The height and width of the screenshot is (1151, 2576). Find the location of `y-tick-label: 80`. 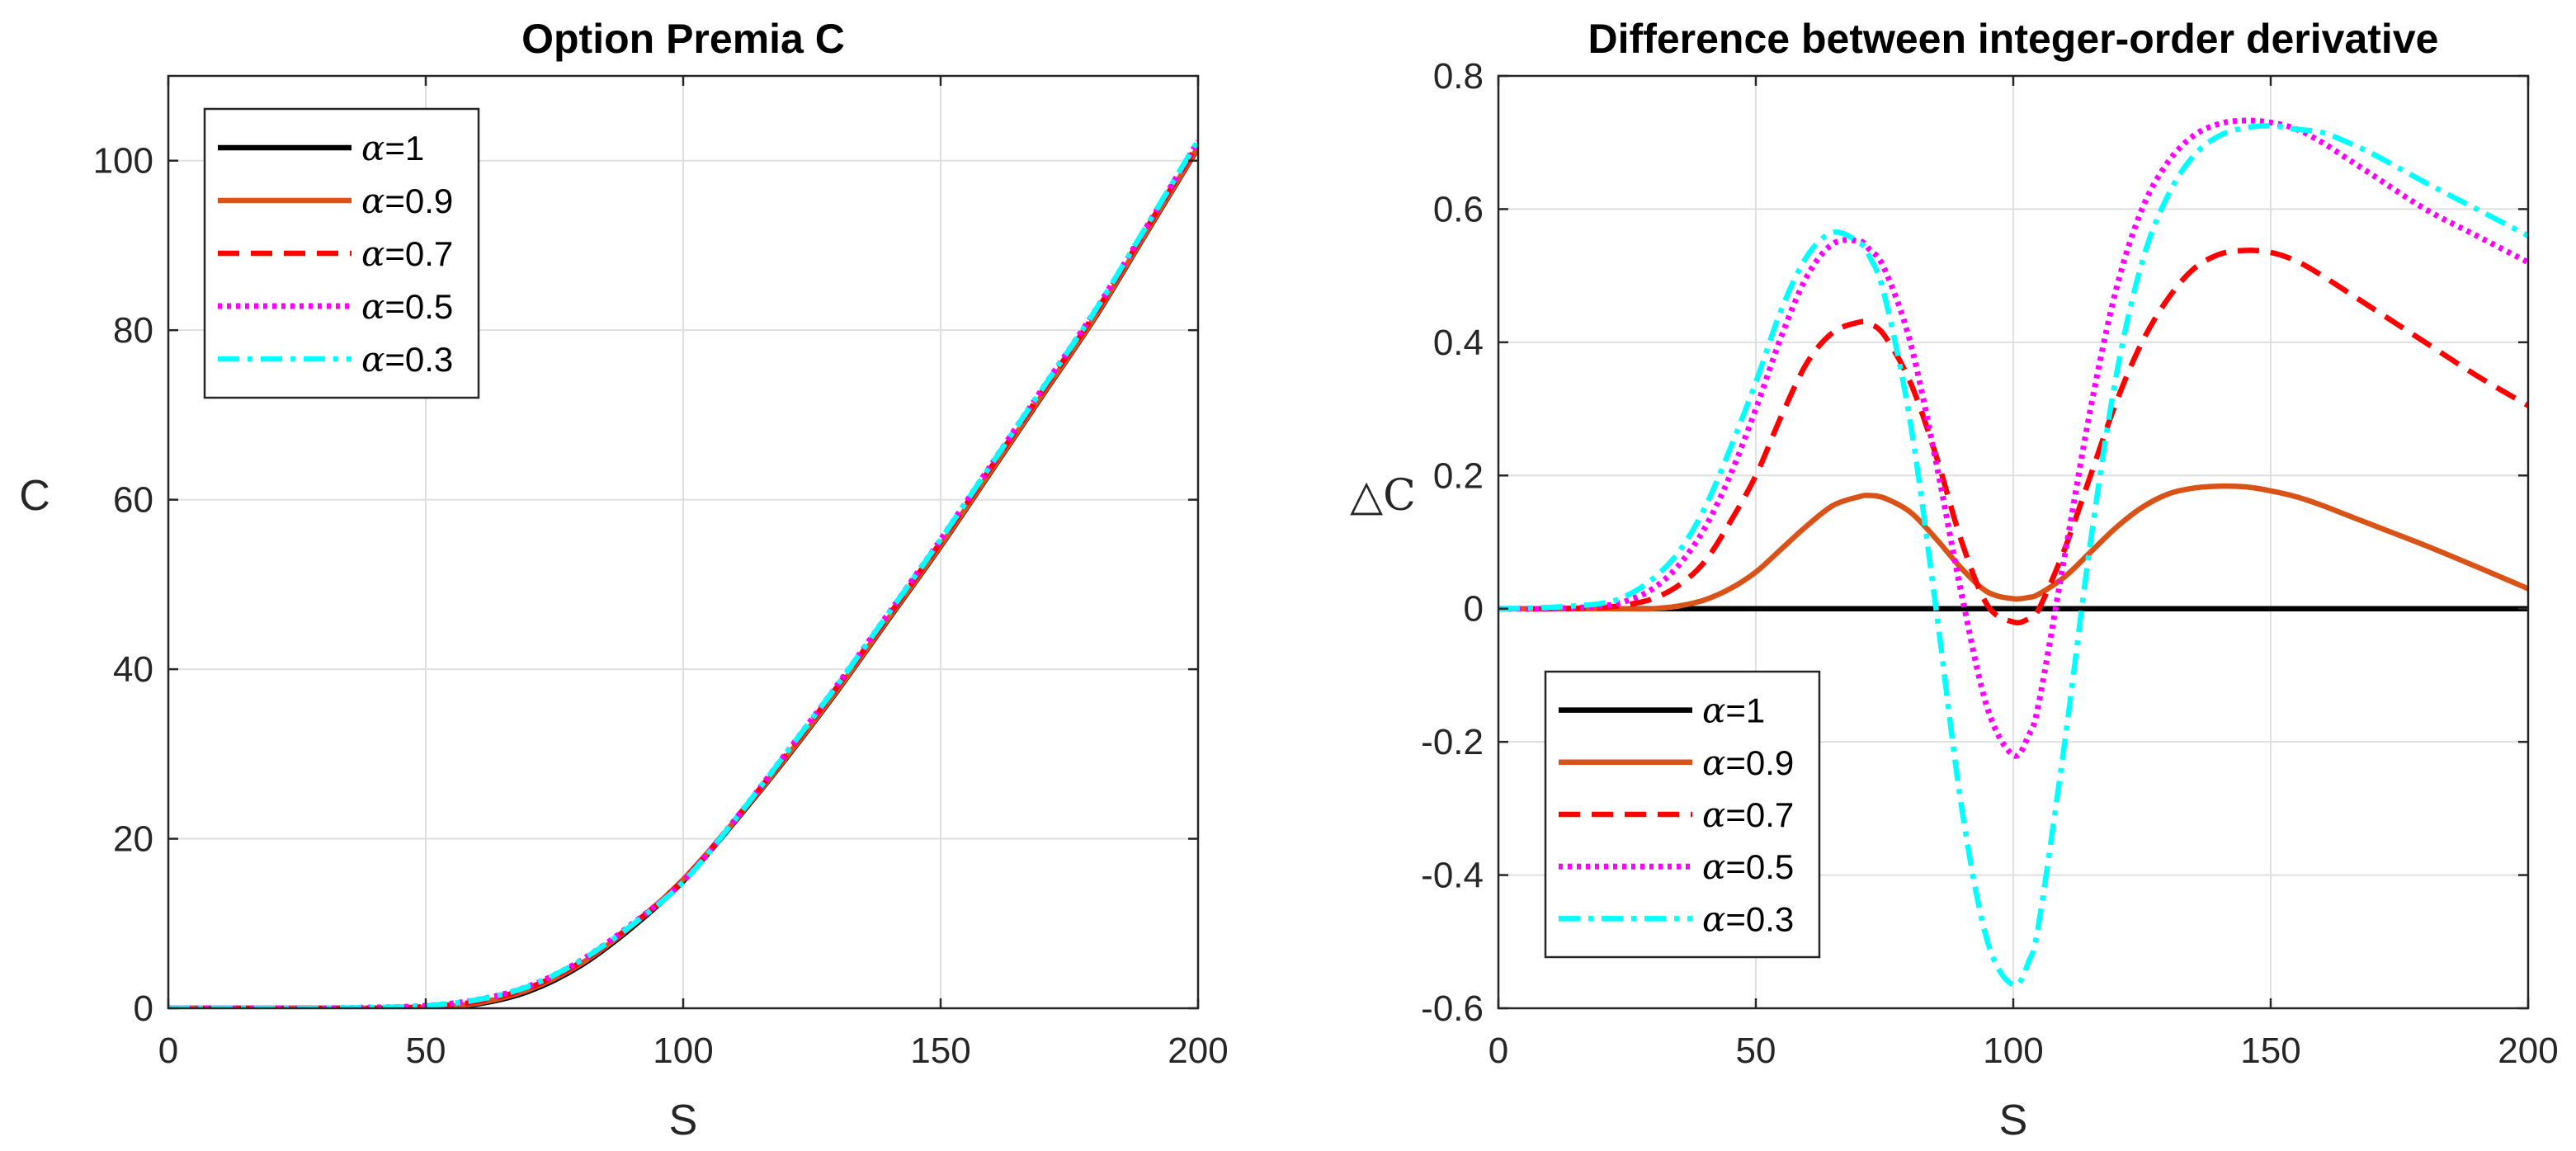

y-tick-label: 80 is located at coordinates (133, 330).